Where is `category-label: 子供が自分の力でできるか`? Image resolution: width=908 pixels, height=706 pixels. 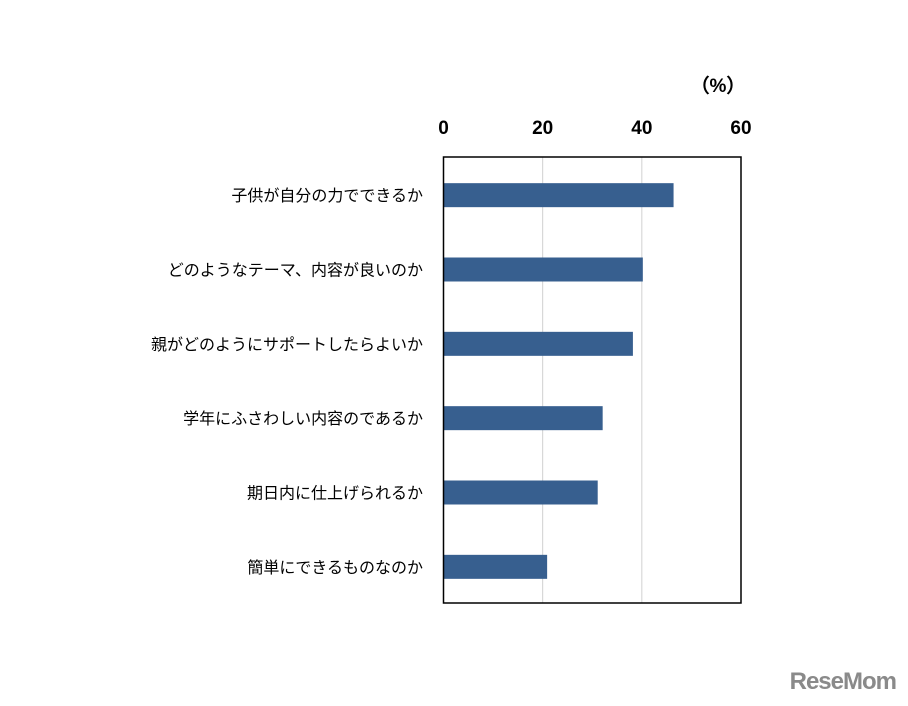
category-label: 子供が自分の力でできるか is located at coordinates (327, 195).